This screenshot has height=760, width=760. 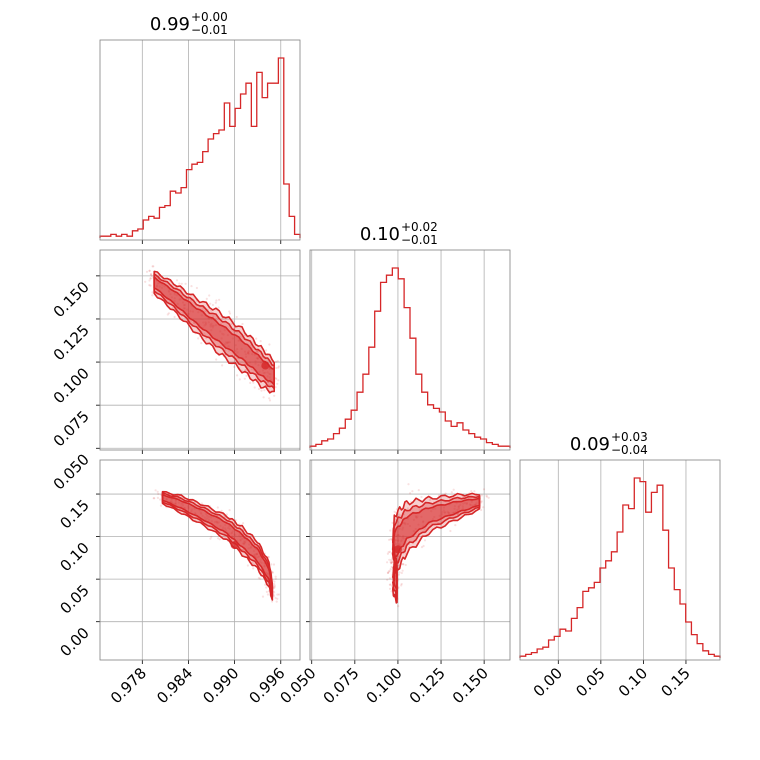 What do you see at coordinates (590, 444) in the screenshot?
I see `title-median-2: 0.09` at bounding box center [590, 444].